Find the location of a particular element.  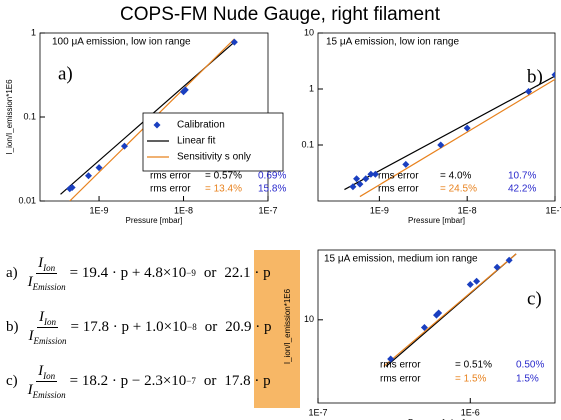

rms-text: = 24.5% is located at coordinates (458, 189).